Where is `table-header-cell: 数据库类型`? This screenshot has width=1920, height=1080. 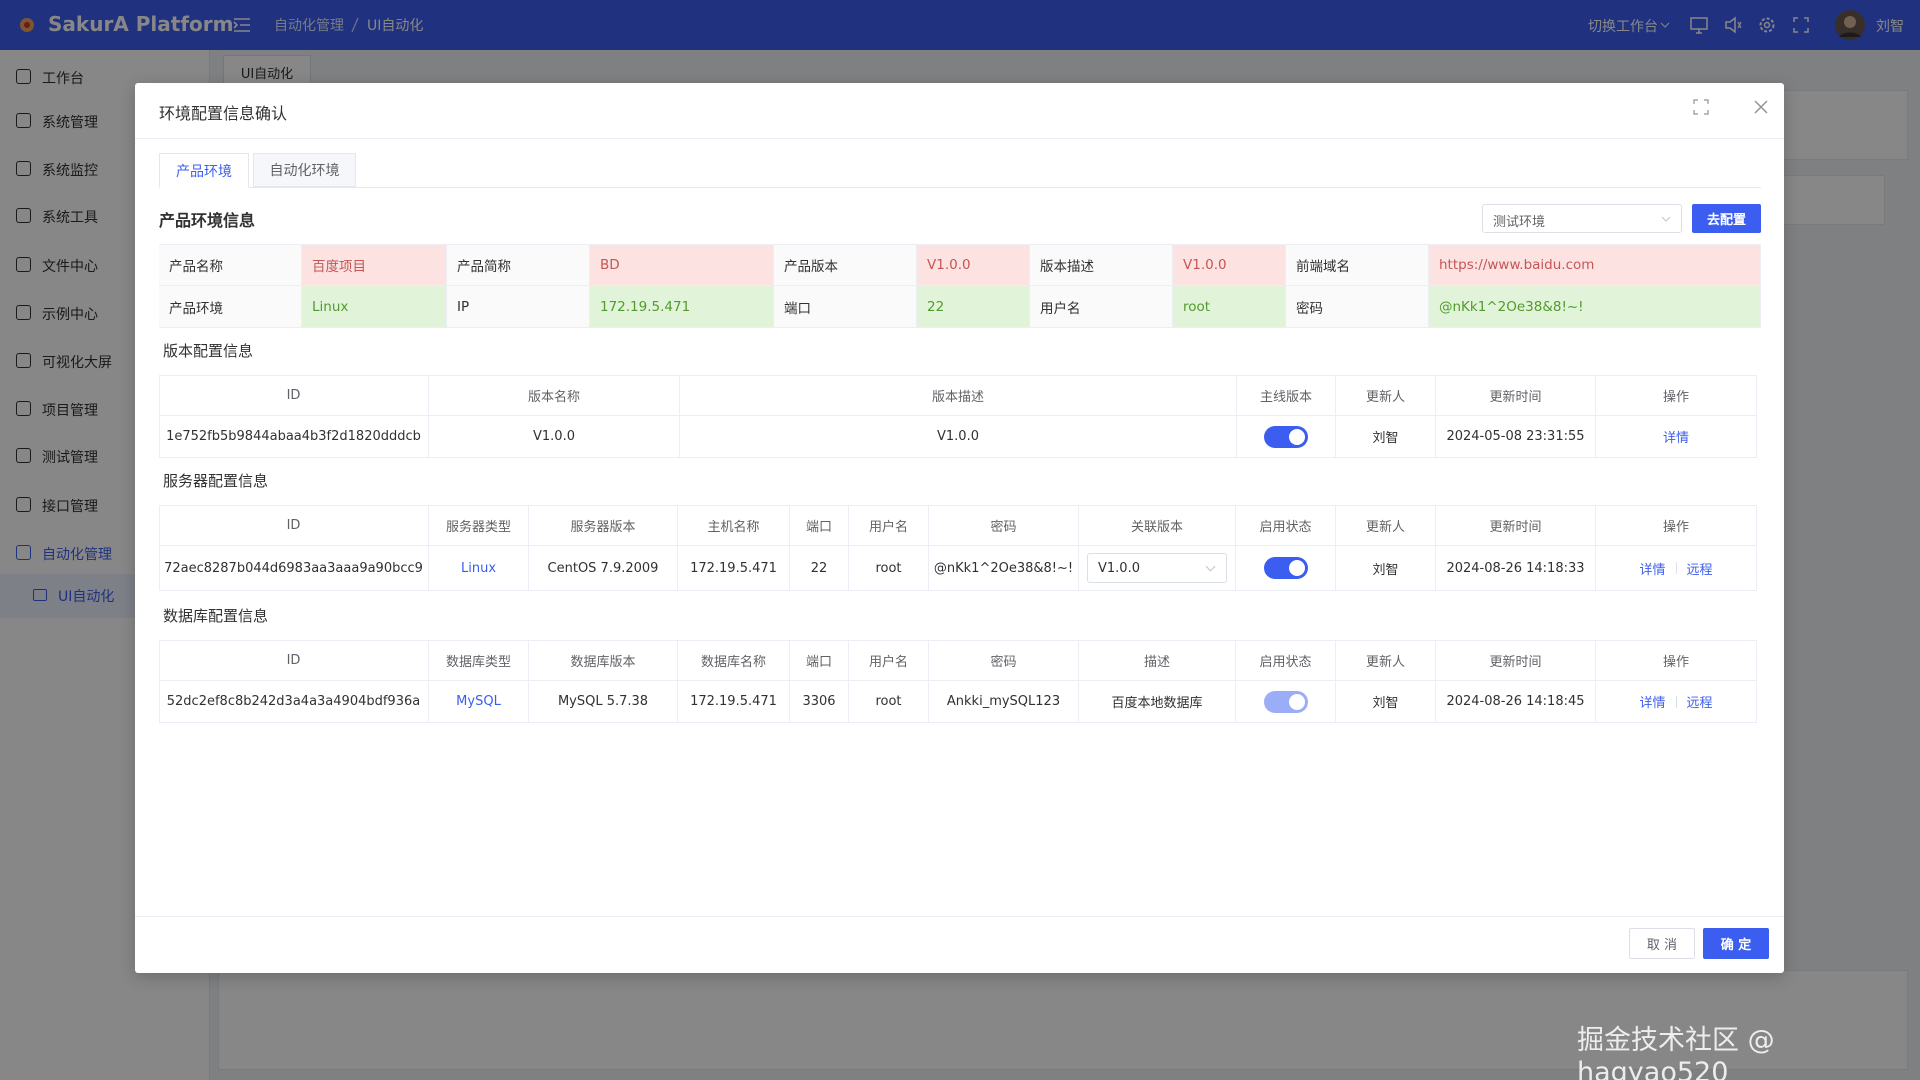
table-header-cell: 数据库类型 is located at coordinates (479, 660).